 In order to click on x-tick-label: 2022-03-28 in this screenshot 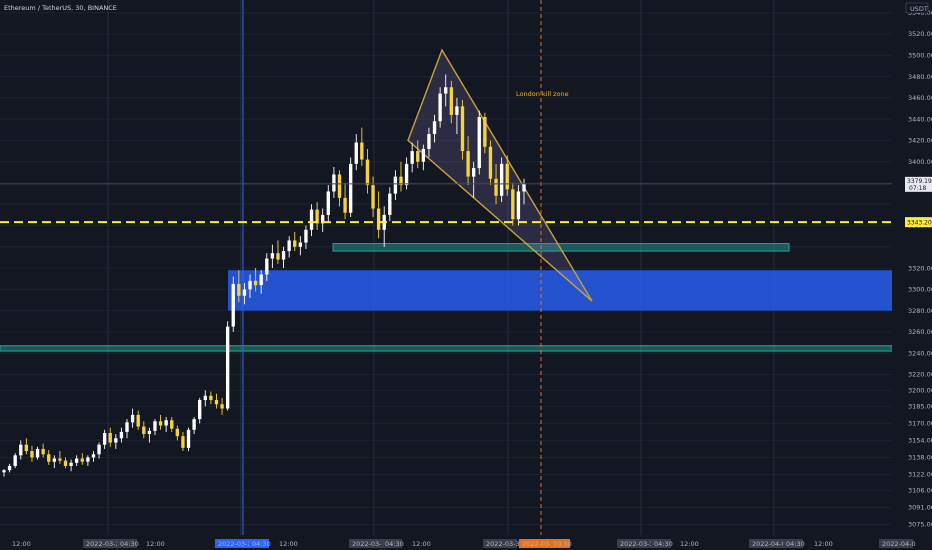, I will do `click(237, 544)`.